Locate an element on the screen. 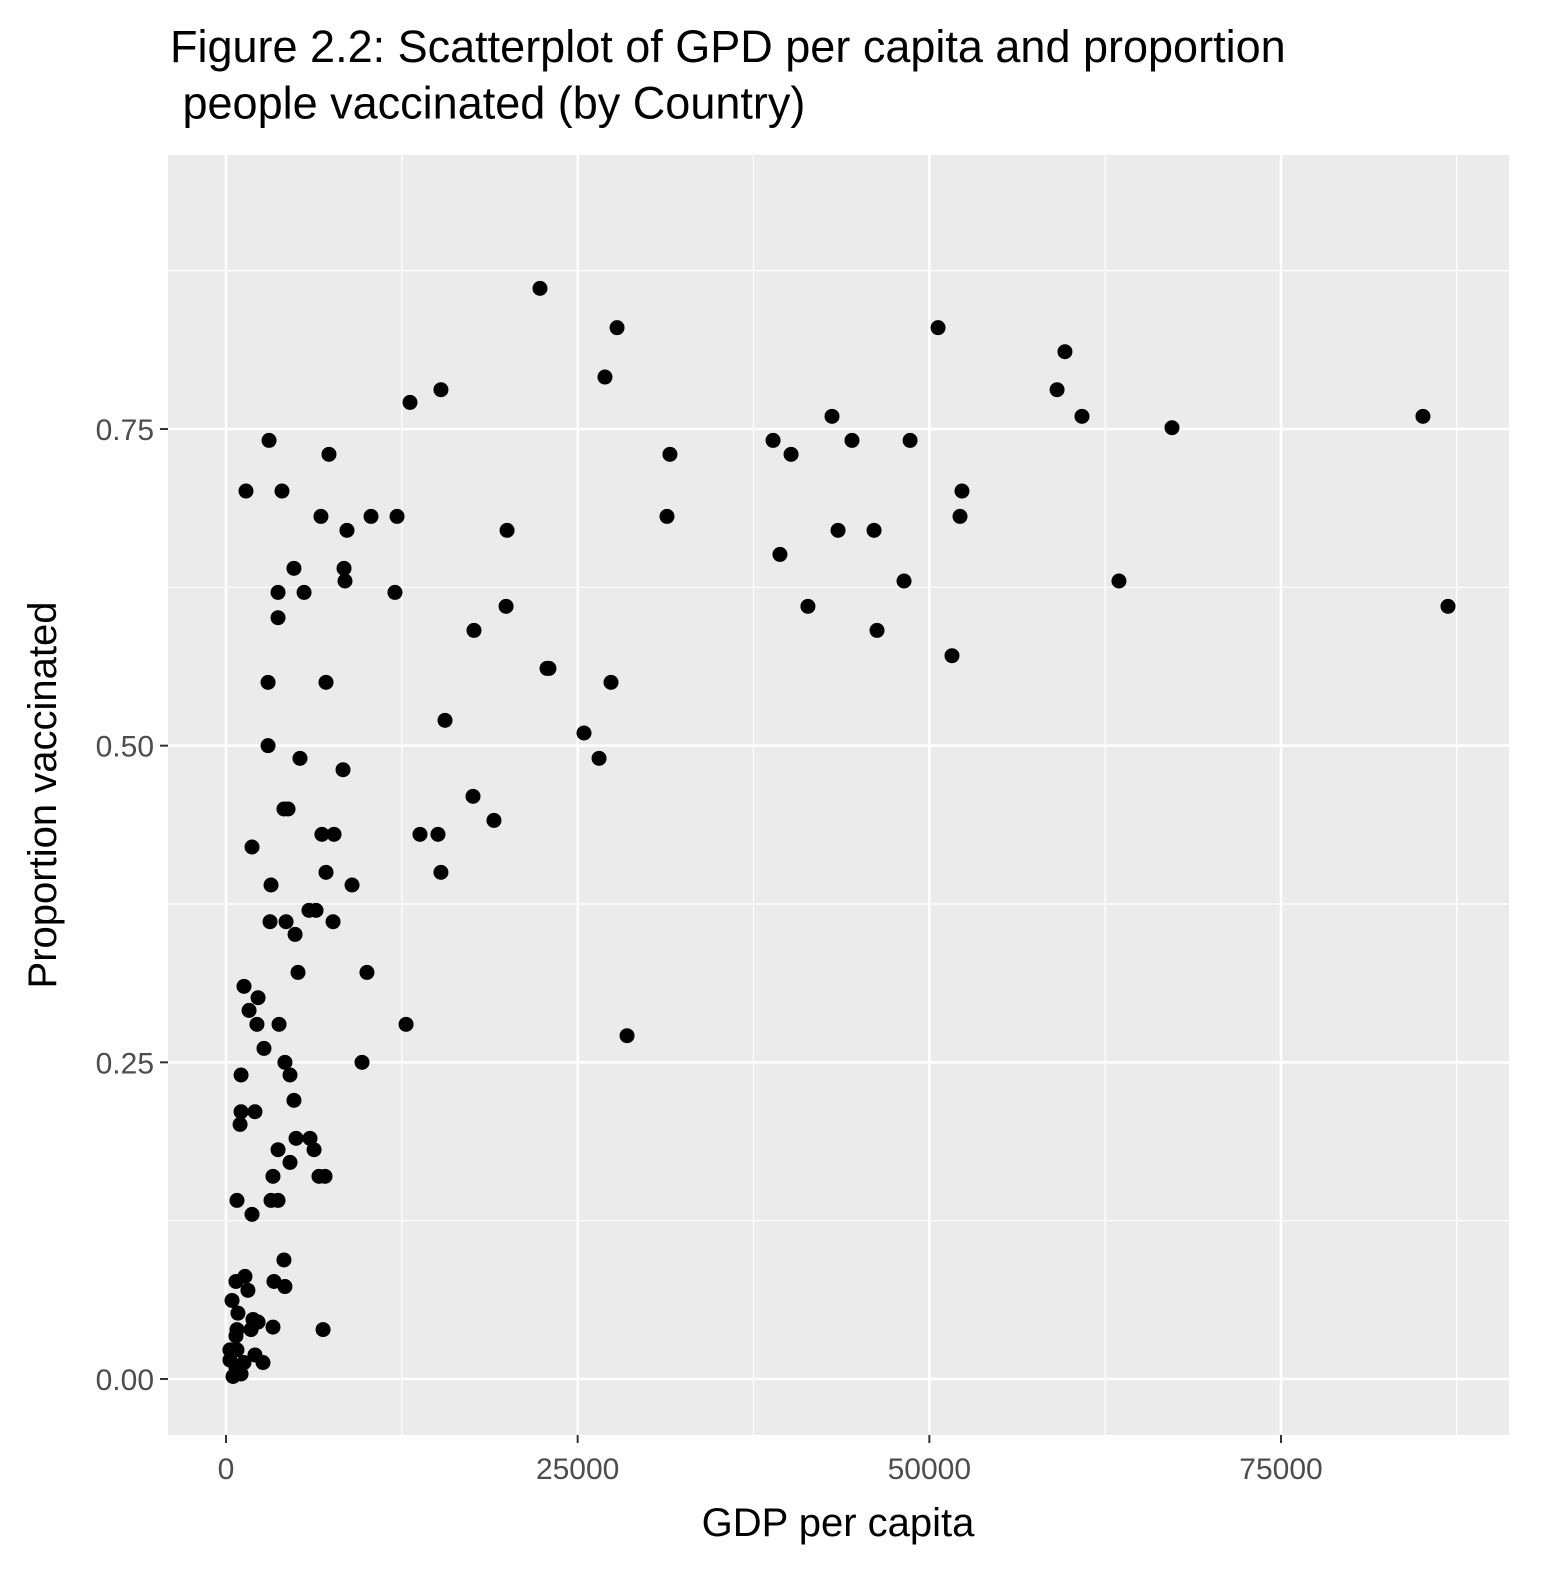 Image resolution: width=1546 pixels, height=1581 pixels. y-axis-title: Proportion vaccinated is located at coordinates (43, 795).